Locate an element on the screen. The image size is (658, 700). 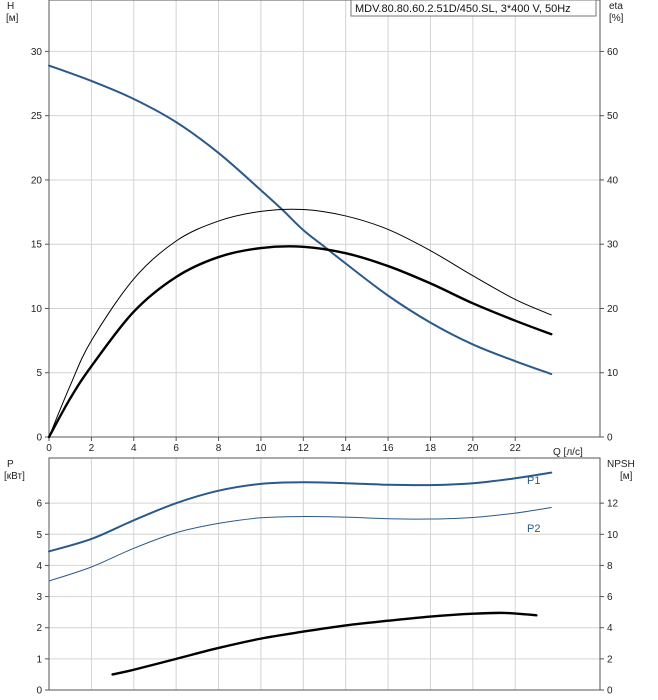
chart-title: MDV.80.80.60.2.51D/450.SL, 3*400 V, 50Hz is located at coordinates (463, 9).